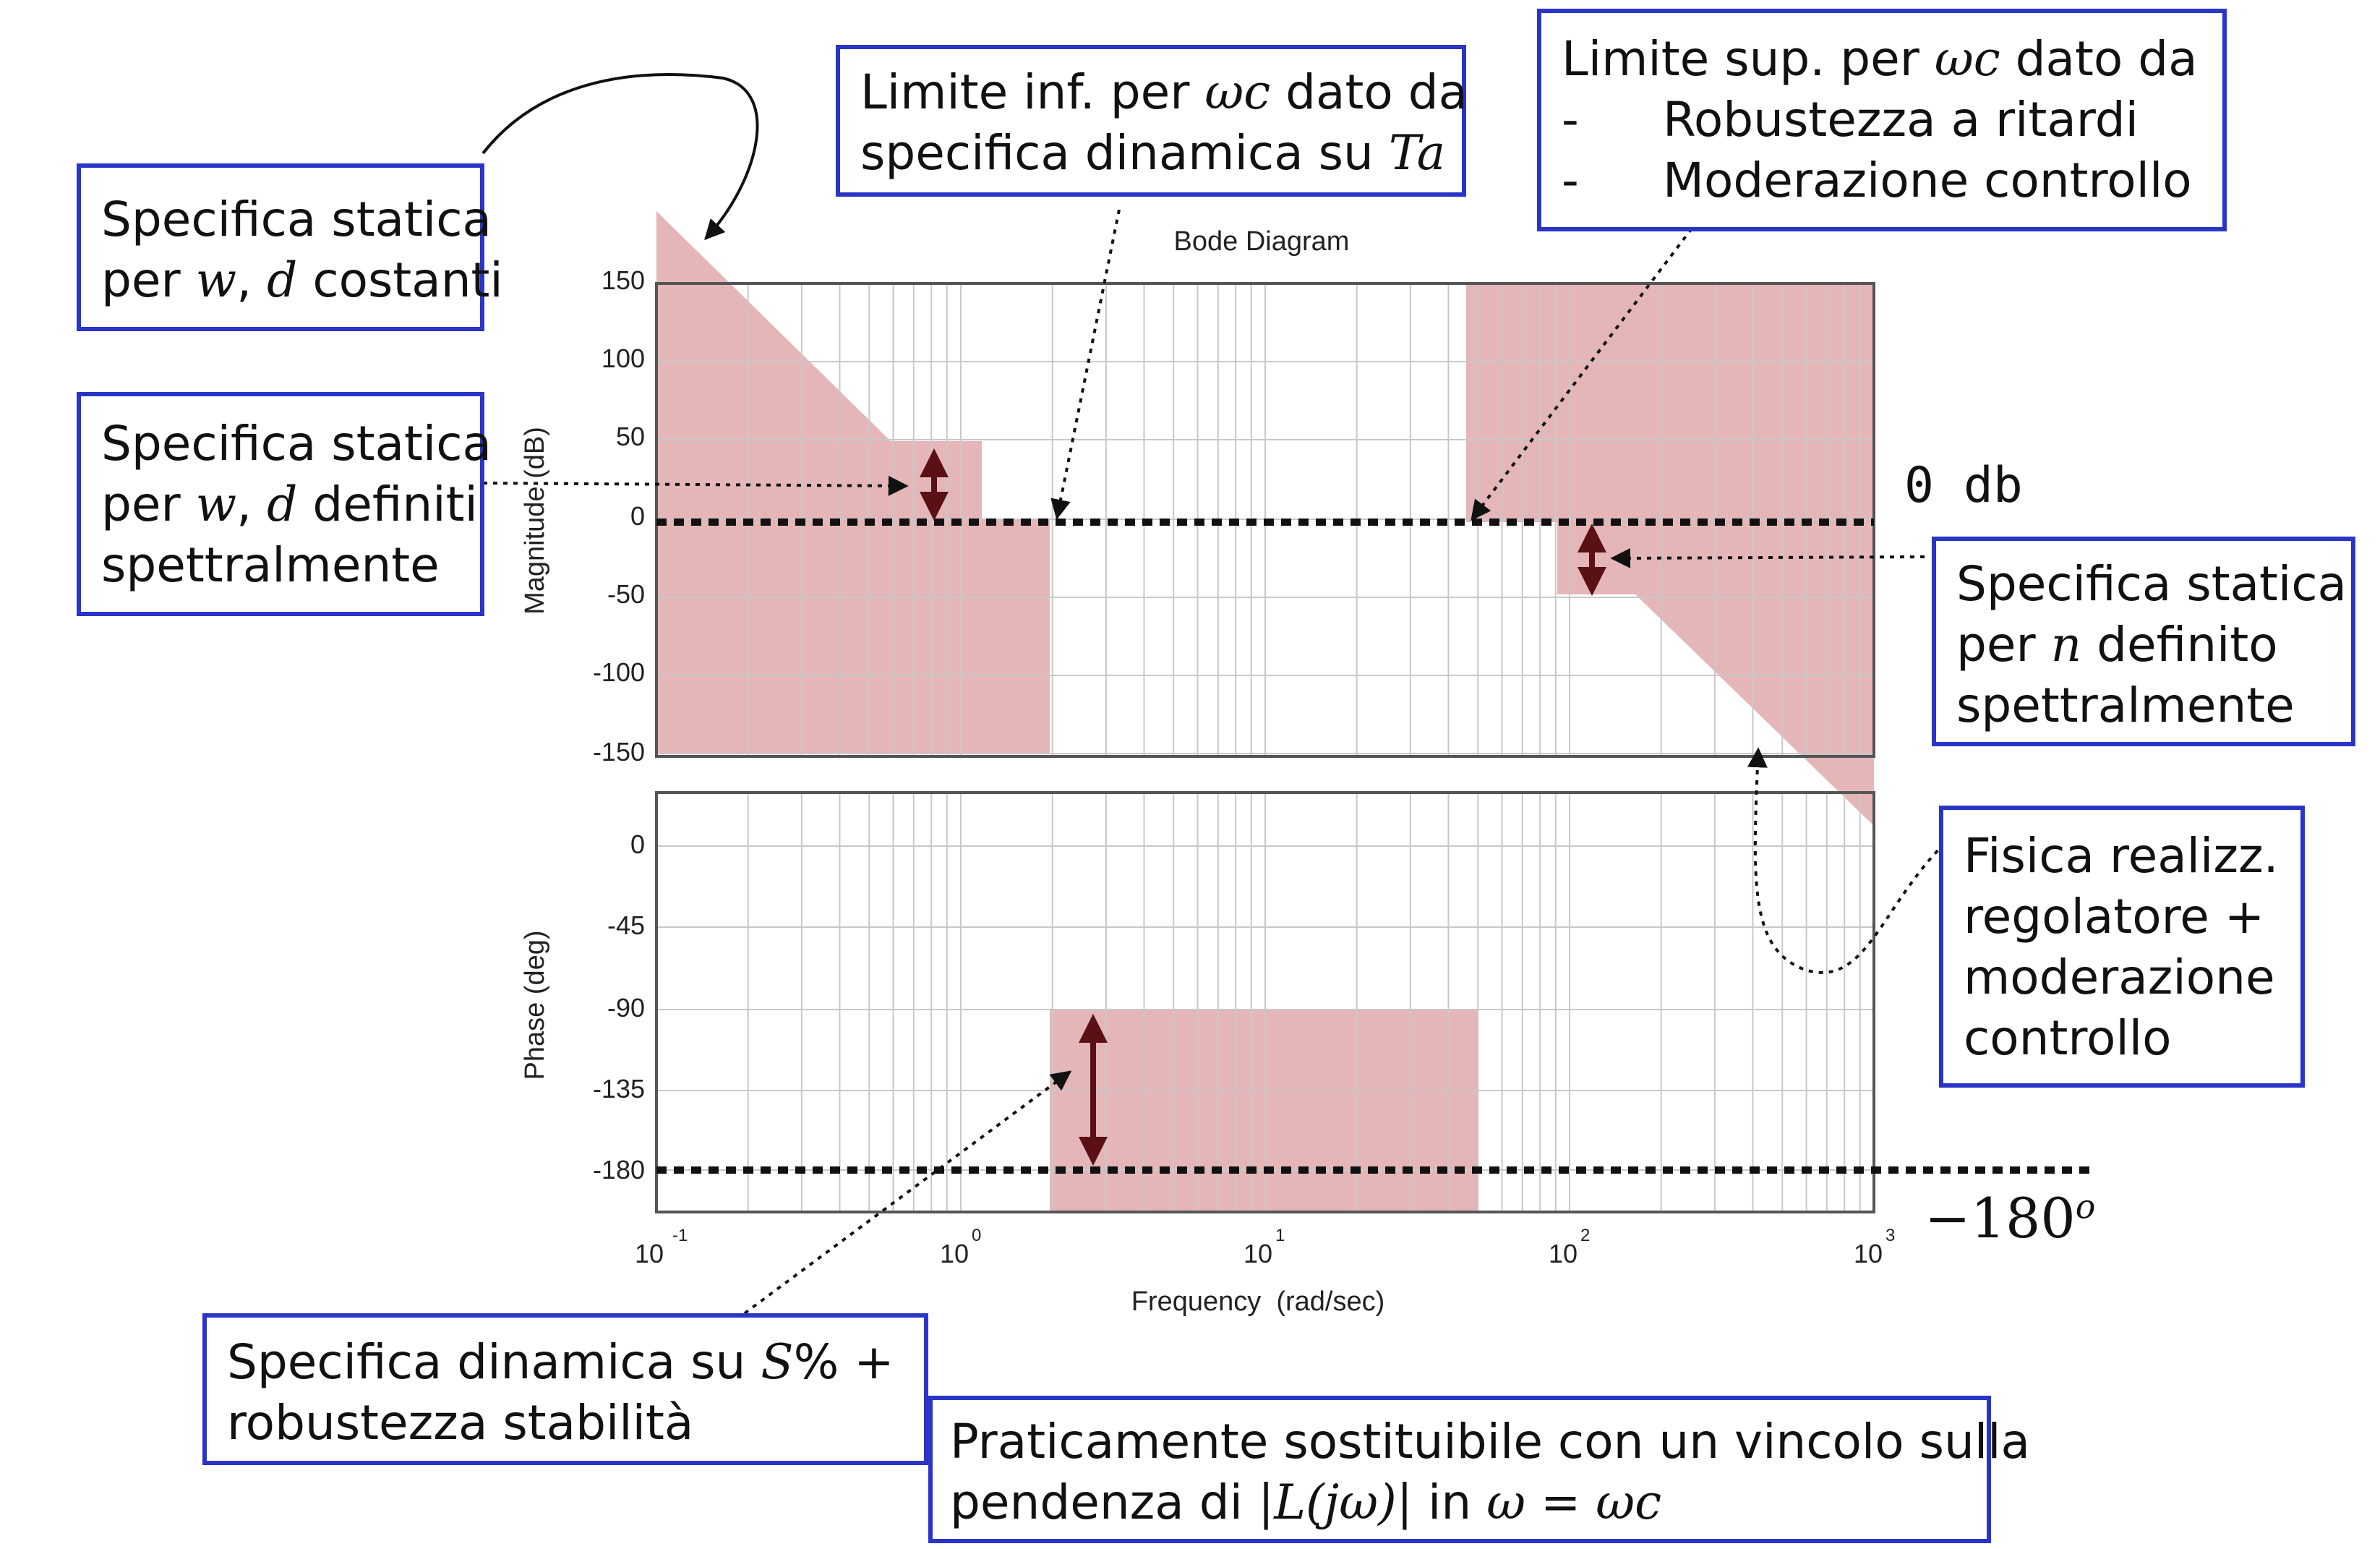 Image resolution: width=2380 pixels, height=1549 pixels. What do you see at coordinates (1585, 1235) in the screenshot?
I see `svg-text: 2` at bounding box center [1585, 1235].